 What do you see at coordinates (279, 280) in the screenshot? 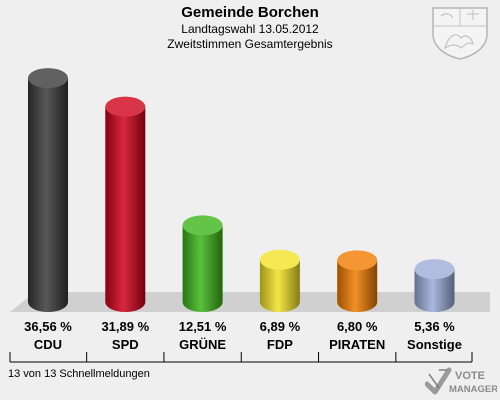
I see `bar-fdp` at bounding box center [279, 280].